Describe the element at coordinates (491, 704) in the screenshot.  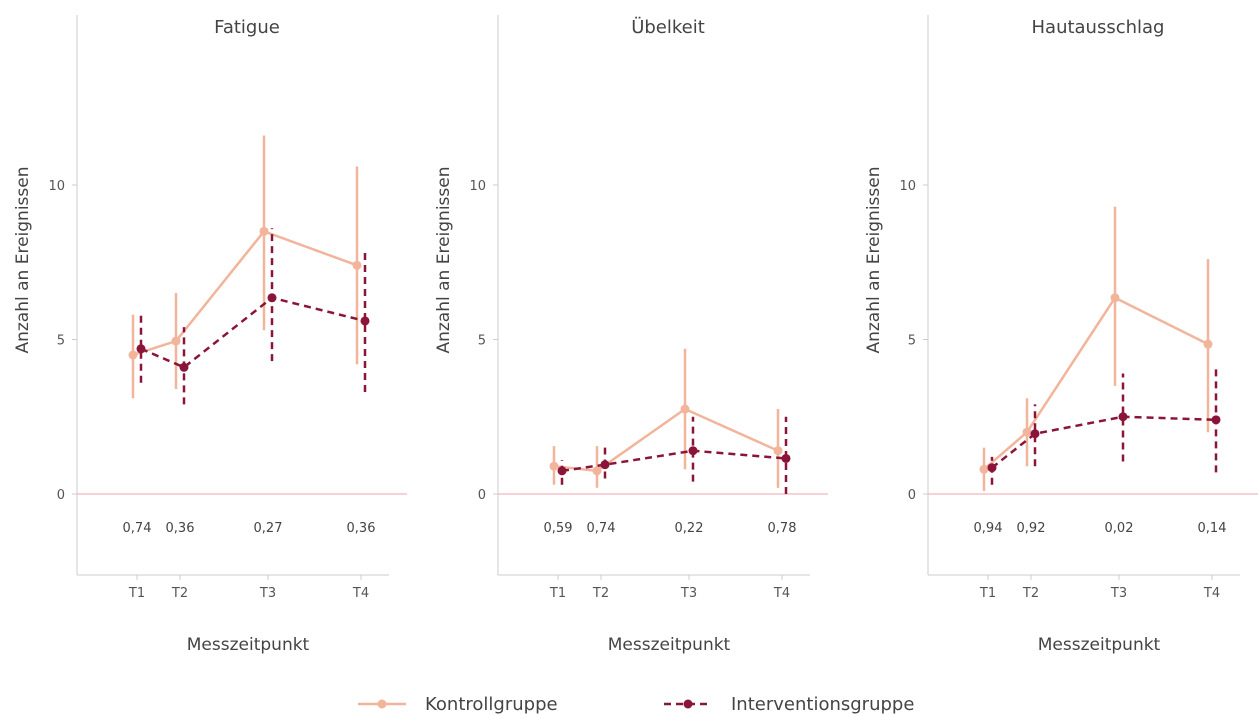
I see `legend-label: Kontrollgruppe` at that location.